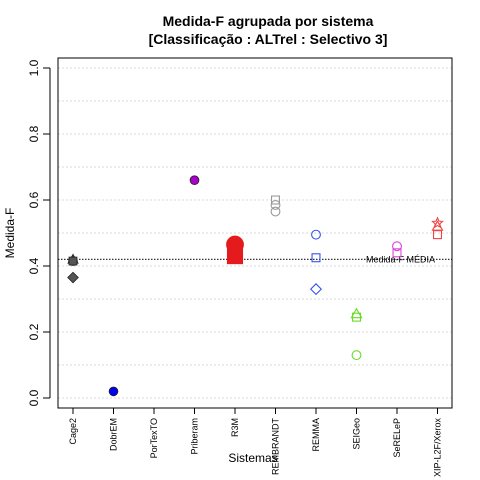 Image resolution: width=480 pixels, height=480 pixels. Describe the element at coordinates (438, 448) in the screenshot. I see `x-tick-label: XIP-L2F/Xerox` at that location.